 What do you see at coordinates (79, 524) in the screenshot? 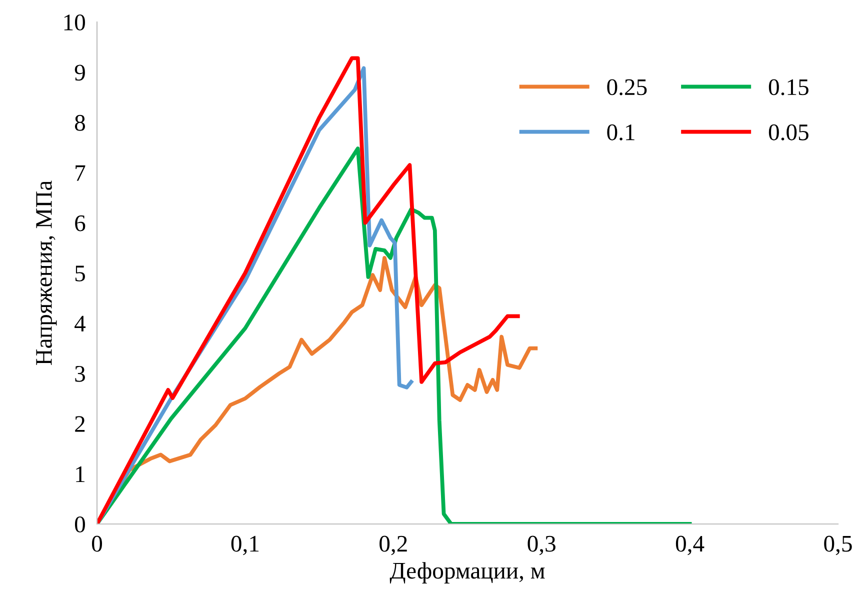
I see `y-tick-label: 0` at bounding box center [79, 524].